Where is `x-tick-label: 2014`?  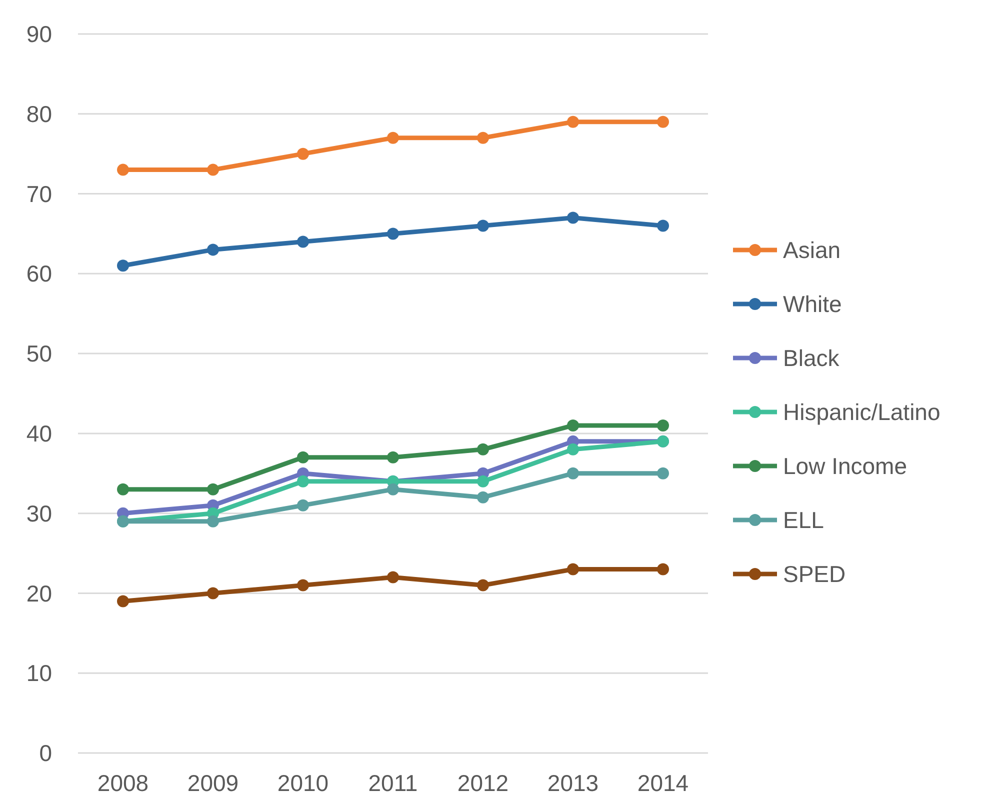 x-tick-label: 2014 is located at coordinates (663, 783).